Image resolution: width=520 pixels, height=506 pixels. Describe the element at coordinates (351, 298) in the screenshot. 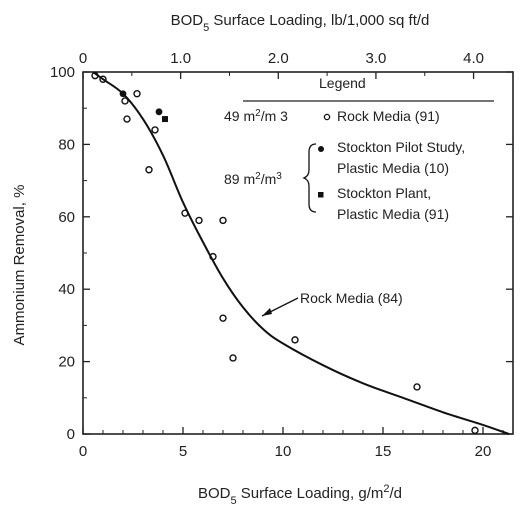

I see `curve-annotation-label: Rock Media (84)` at that location.